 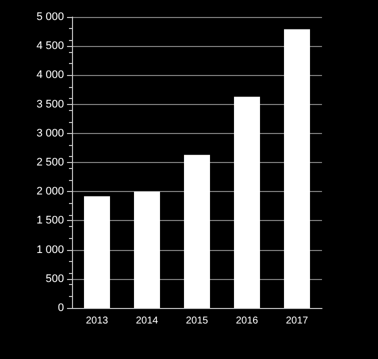 I want to click on y-tick-label: 2 000, so click(x=50, y=192).